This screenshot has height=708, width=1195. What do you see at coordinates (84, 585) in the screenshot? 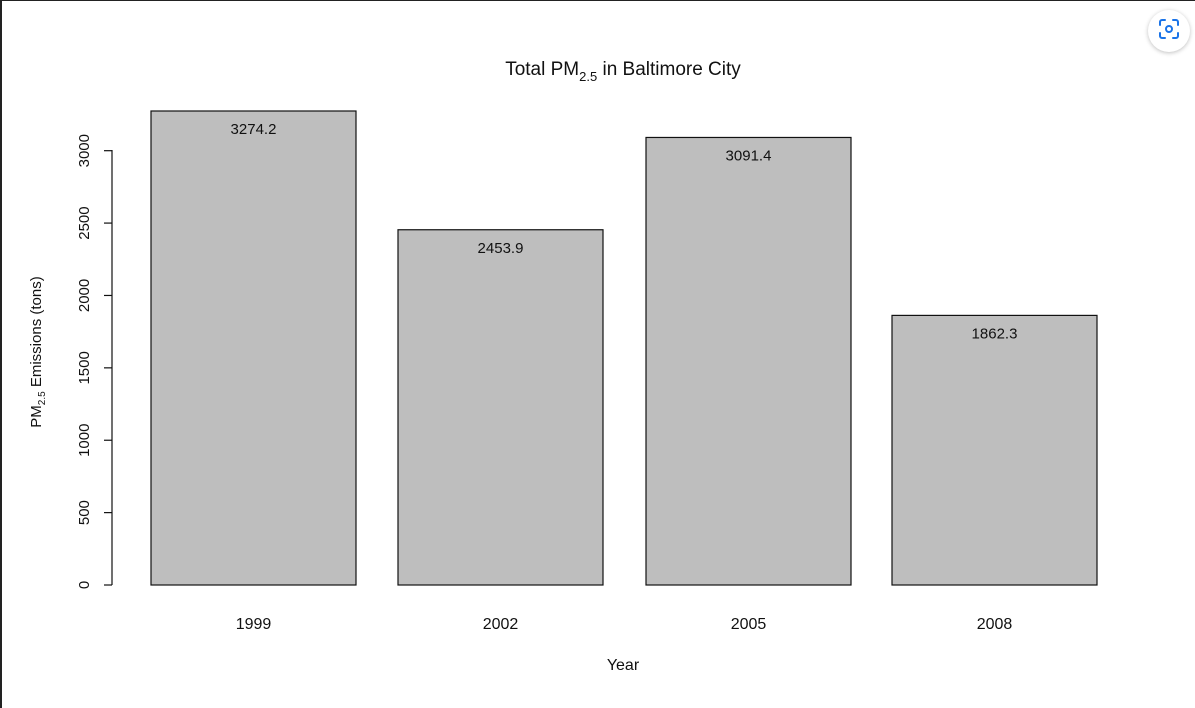
I see `y-tick-label: 0` at bounding box center [84, 585].